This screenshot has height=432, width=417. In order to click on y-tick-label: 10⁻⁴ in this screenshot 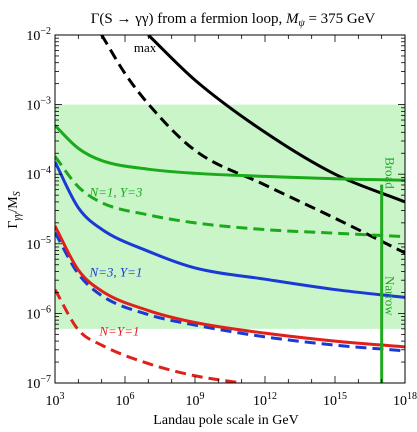, I will do `click(38, 174)`.